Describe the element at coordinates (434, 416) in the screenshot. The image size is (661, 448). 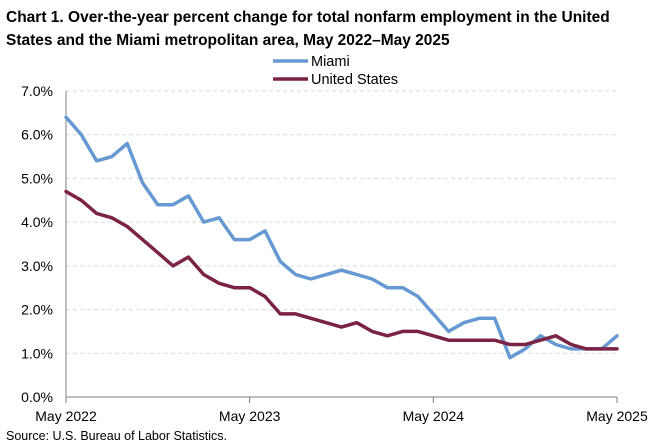
I see `x-tick-label: May 2024` at that location.